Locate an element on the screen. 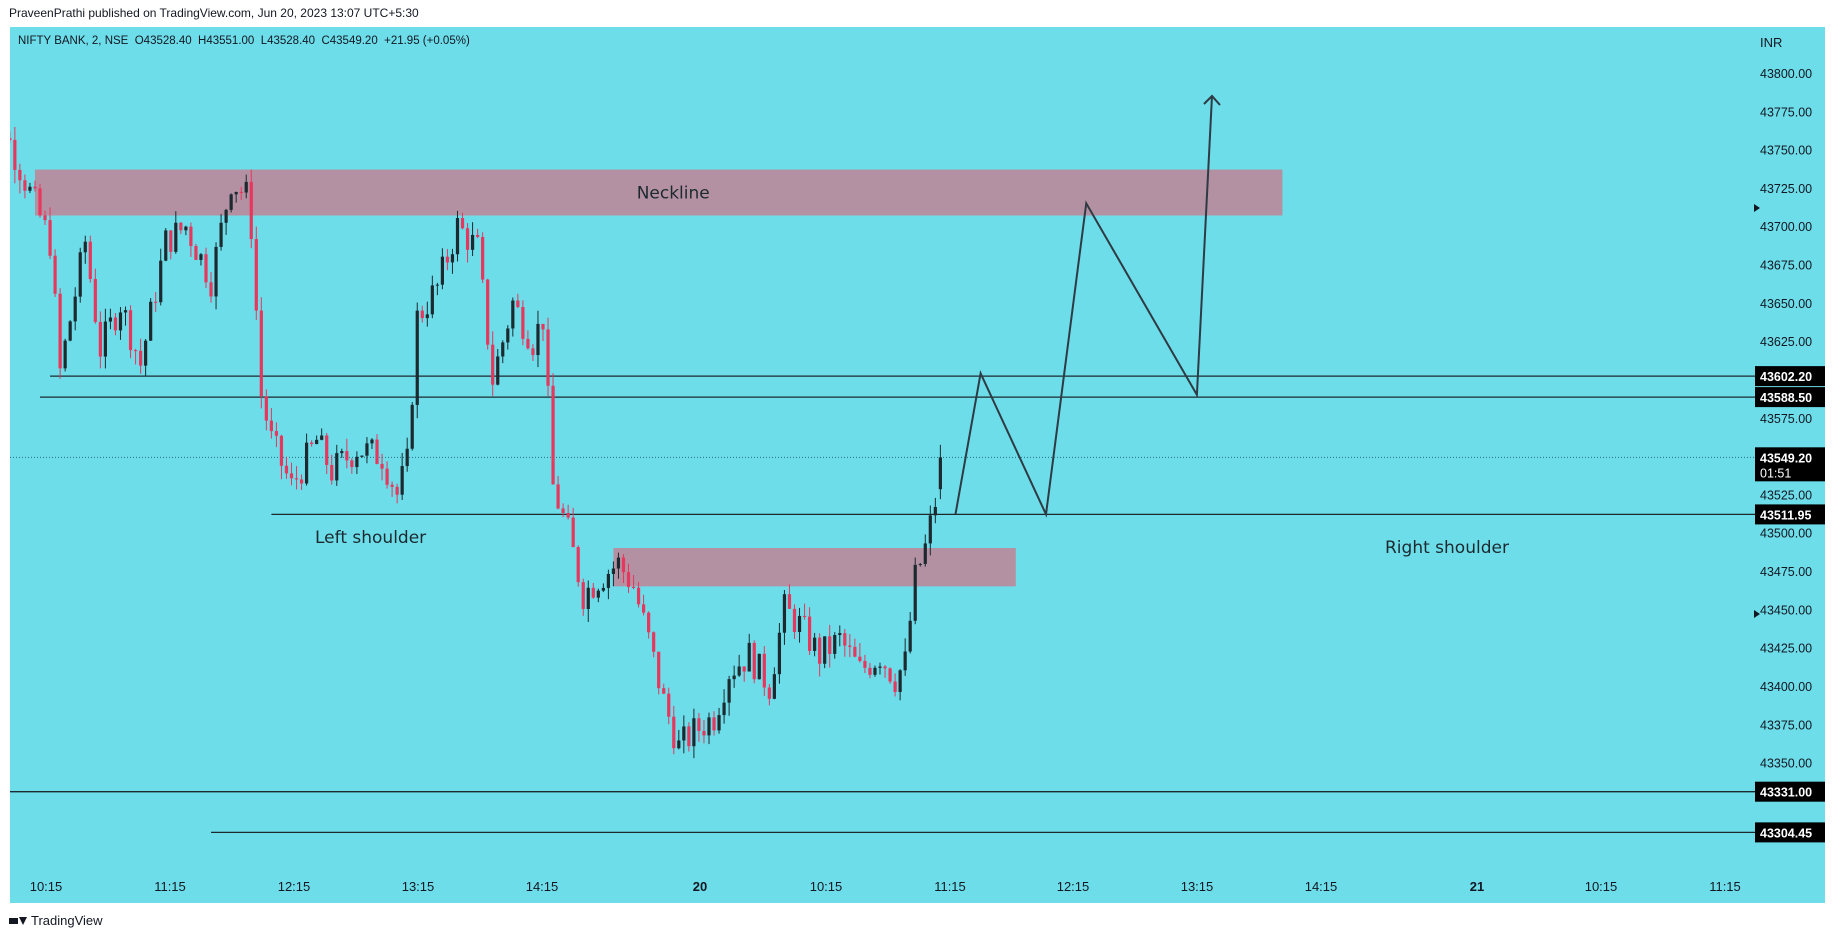 This screenshot has height=939, width=1835. left-shoulder-label: Left shoulder is located at coordinates (370, 538).